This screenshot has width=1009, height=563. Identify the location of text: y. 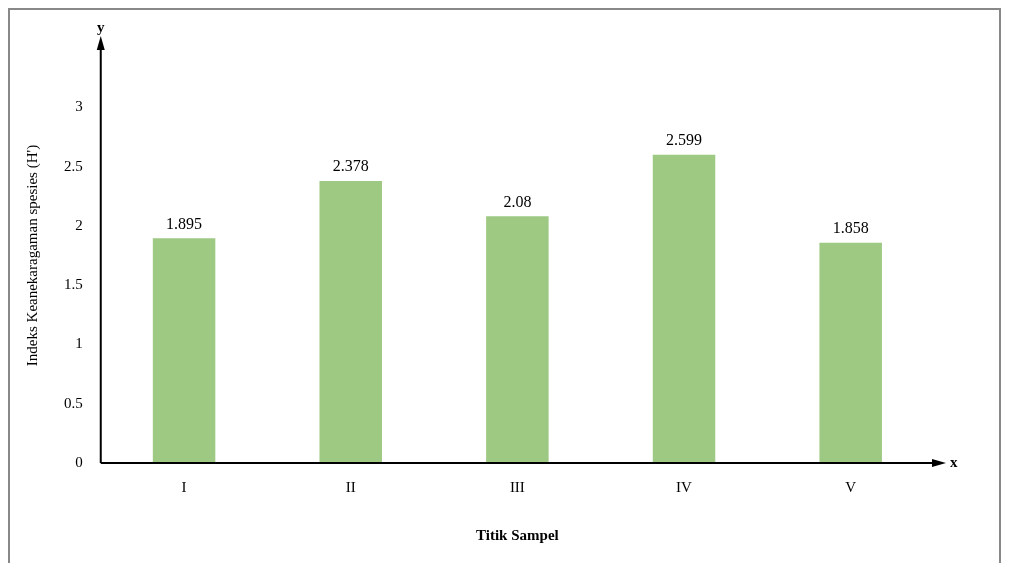
(101, 27).